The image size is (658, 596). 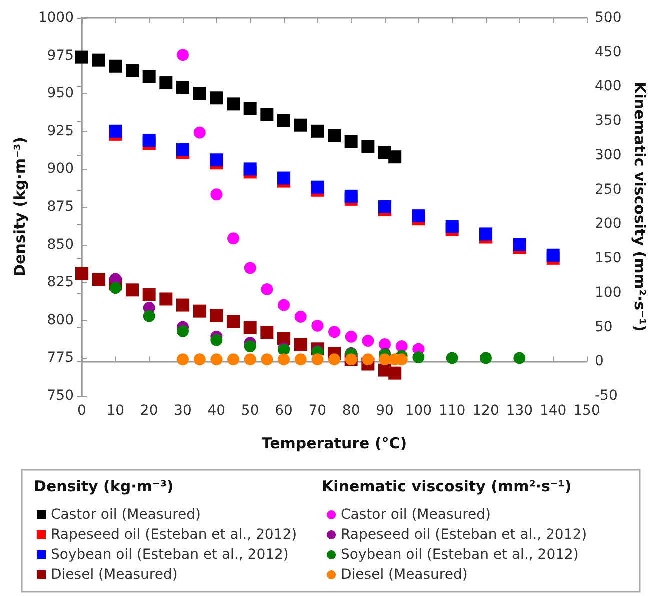 What do you see at coordinates (60, 94) in the screenshot?
I see `y-tick-label: 950` at bounding box center [60, 94].